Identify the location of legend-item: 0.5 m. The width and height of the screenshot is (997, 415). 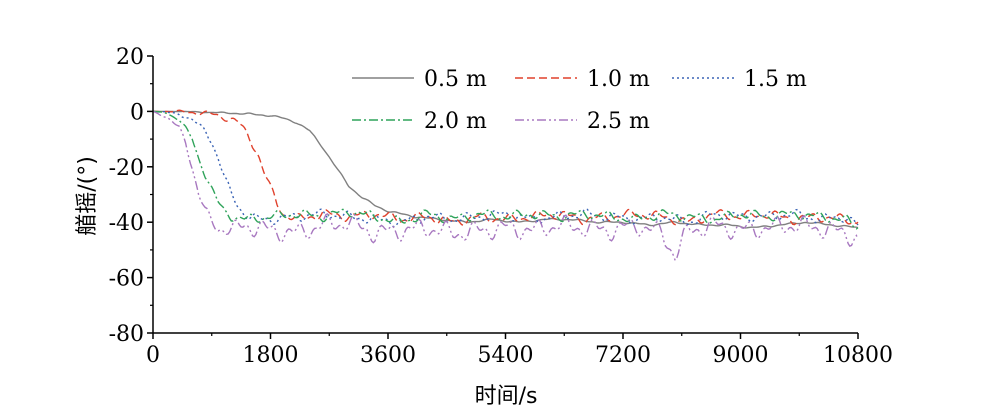
(419, 79).